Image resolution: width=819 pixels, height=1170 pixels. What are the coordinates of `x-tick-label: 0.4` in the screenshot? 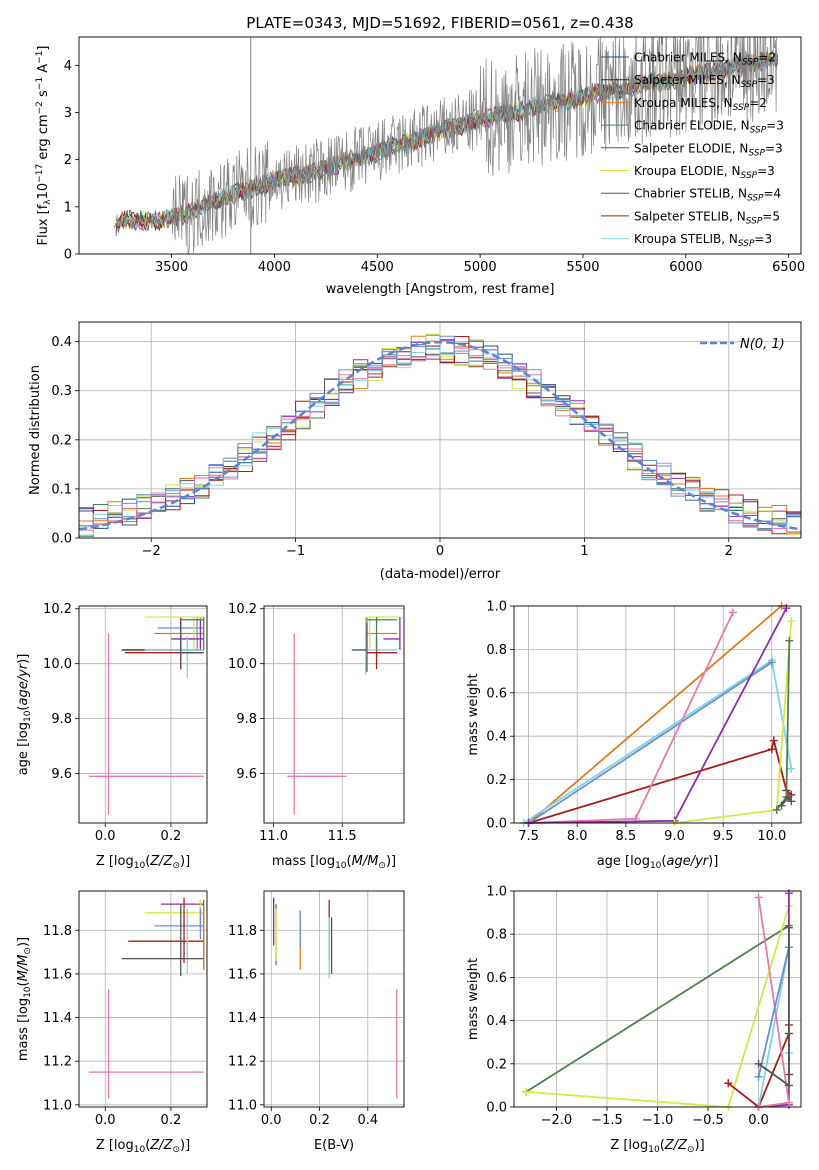 It's located at (367, 1120).